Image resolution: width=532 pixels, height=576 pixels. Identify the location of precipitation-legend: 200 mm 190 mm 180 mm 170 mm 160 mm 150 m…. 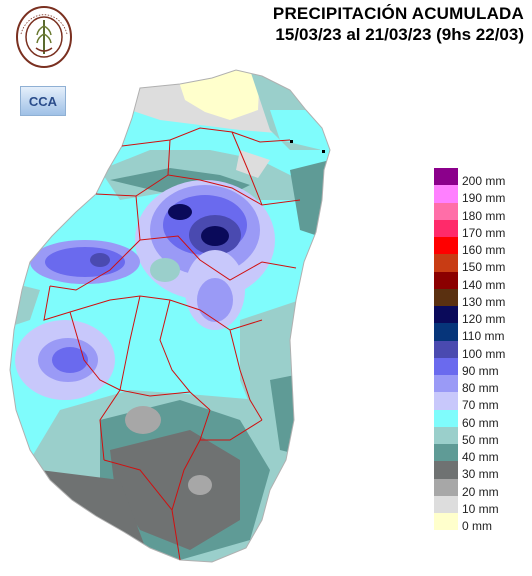
(482, 350).